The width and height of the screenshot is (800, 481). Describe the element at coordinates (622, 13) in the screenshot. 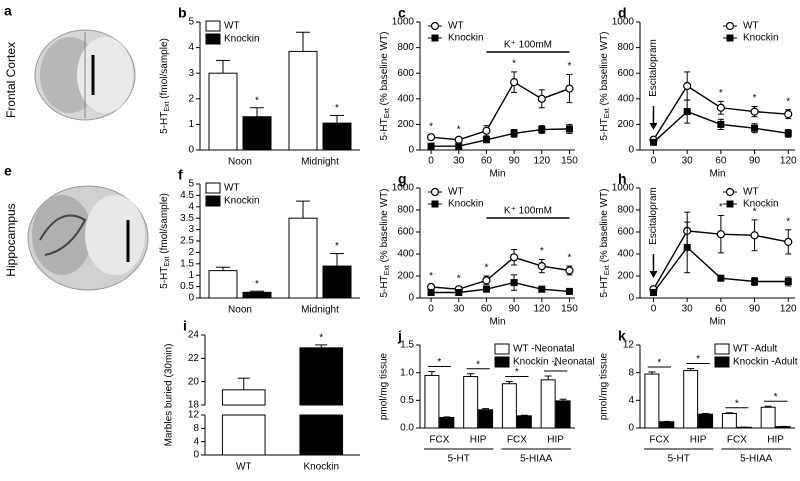

I see `panel-letter: d` at that location.